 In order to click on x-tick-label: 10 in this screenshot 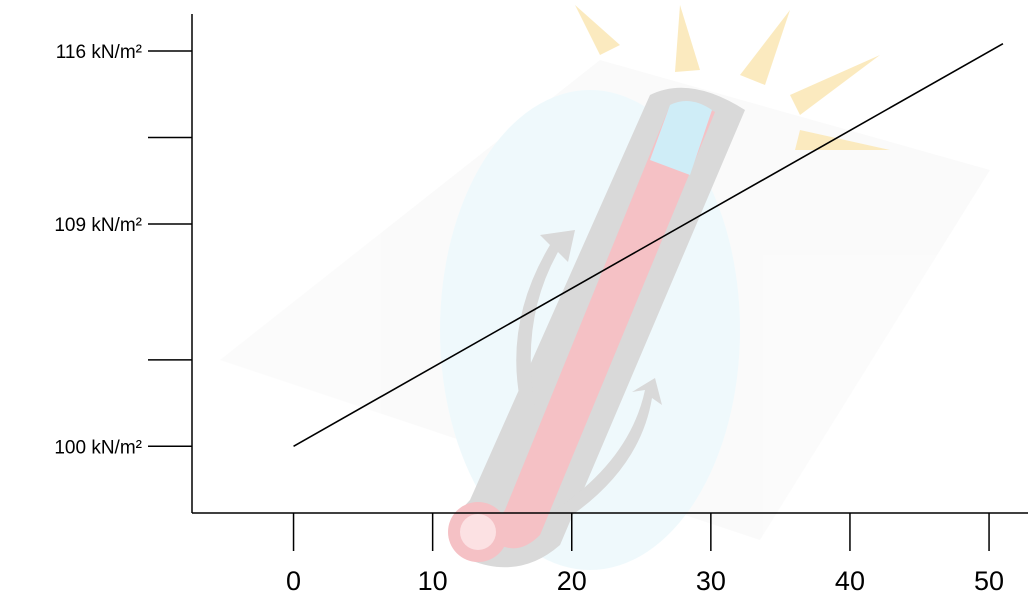, I will do `click(433, 581)`.